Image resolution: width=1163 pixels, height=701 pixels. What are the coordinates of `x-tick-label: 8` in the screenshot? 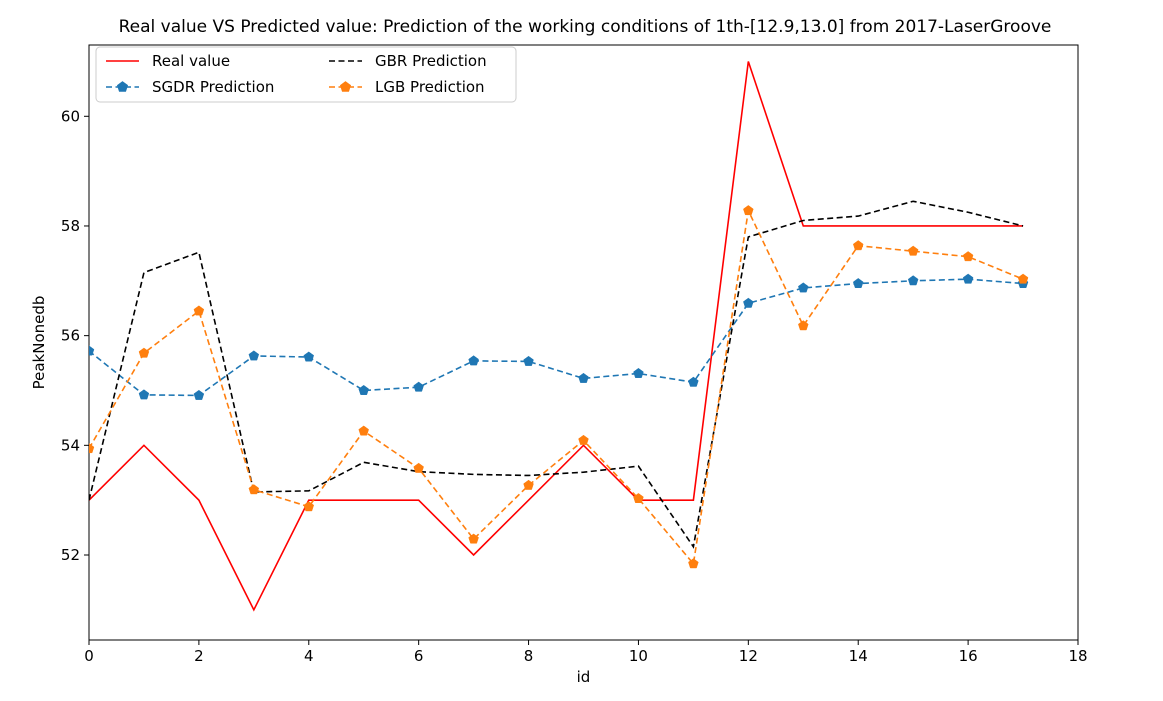 It's located at (529, 656).